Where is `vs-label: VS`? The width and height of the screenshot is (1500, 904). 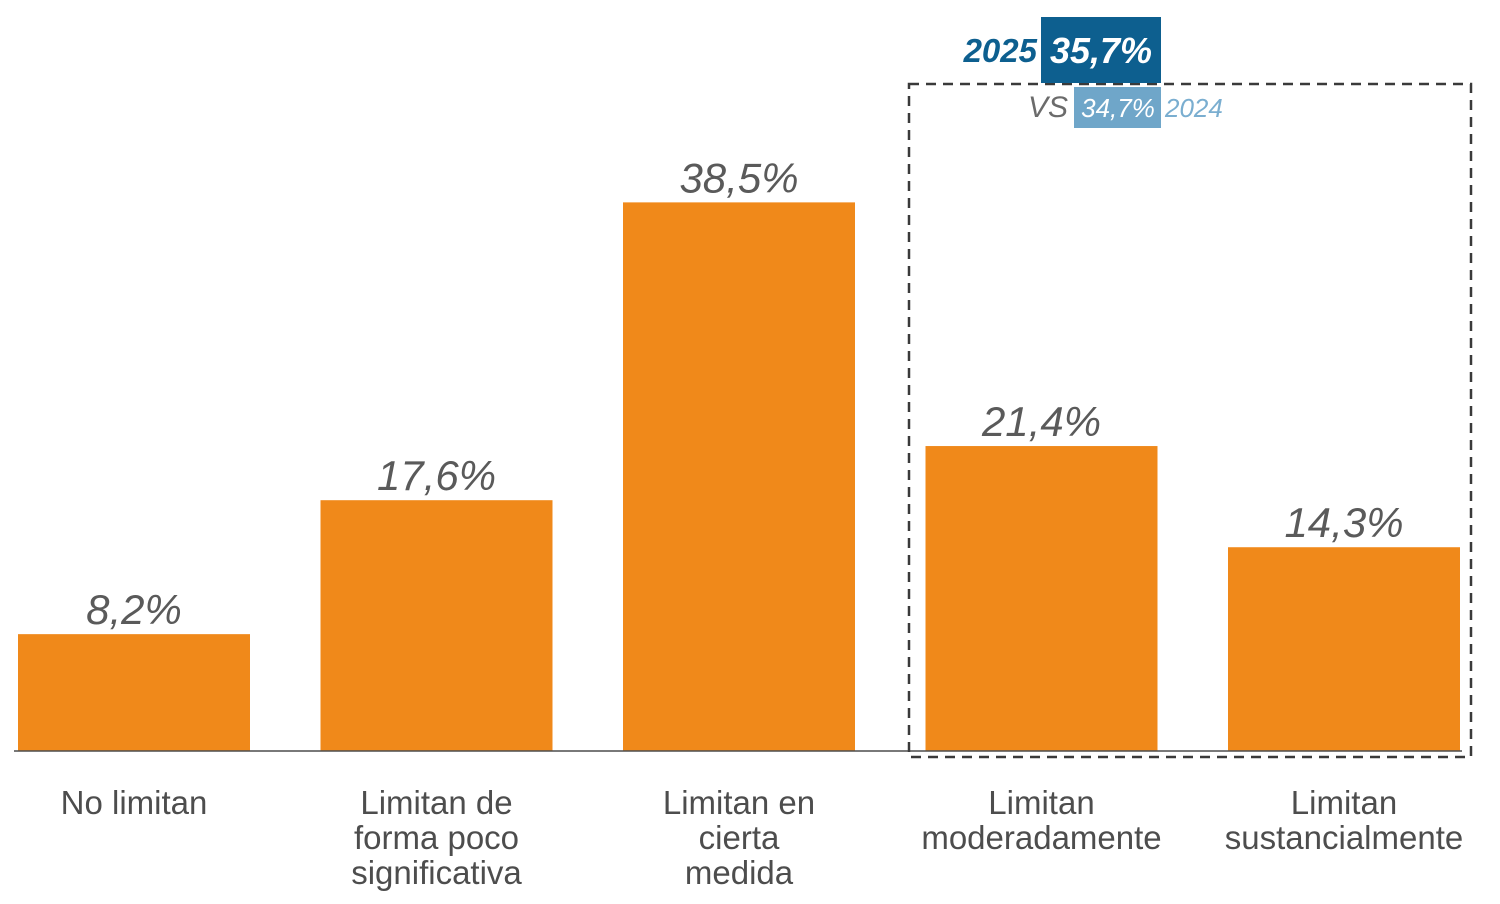 vs-label: VS is located at coordinates (1048, 107).